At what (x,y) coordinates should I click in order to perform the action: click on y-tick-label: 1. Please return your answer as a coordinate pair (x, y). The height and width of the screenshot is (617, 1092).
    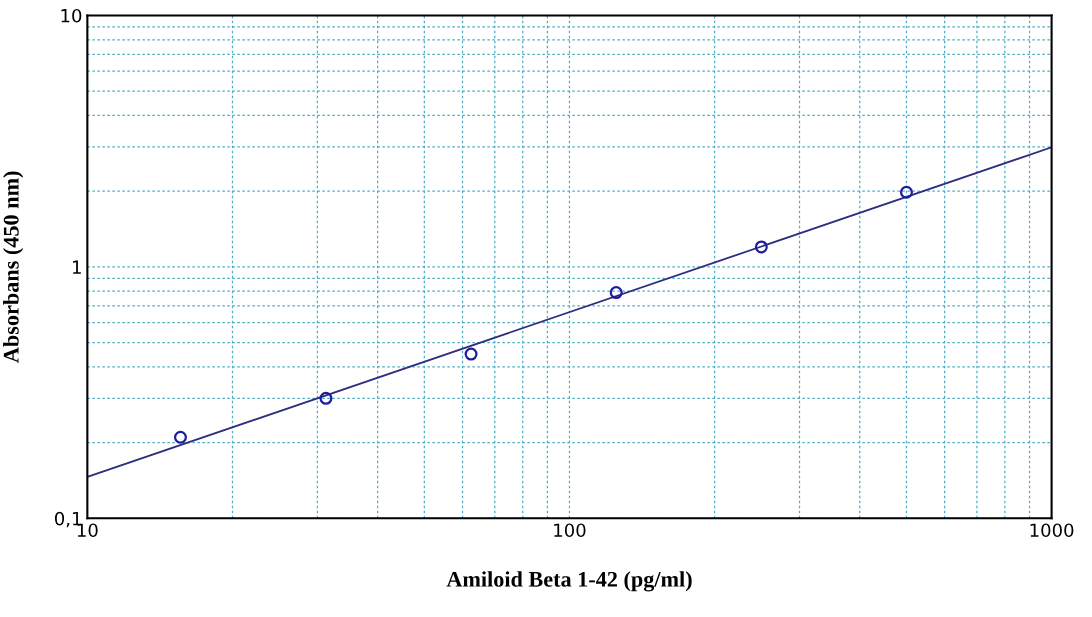
    Looking at the image, I should click on (76, 267).